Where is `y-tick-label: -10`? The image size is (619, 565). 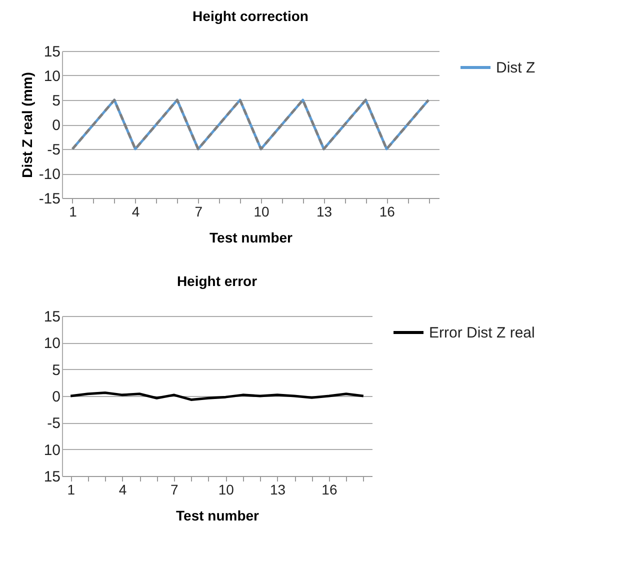
y-tick-label: -10 is located at coordinates (49, 174).